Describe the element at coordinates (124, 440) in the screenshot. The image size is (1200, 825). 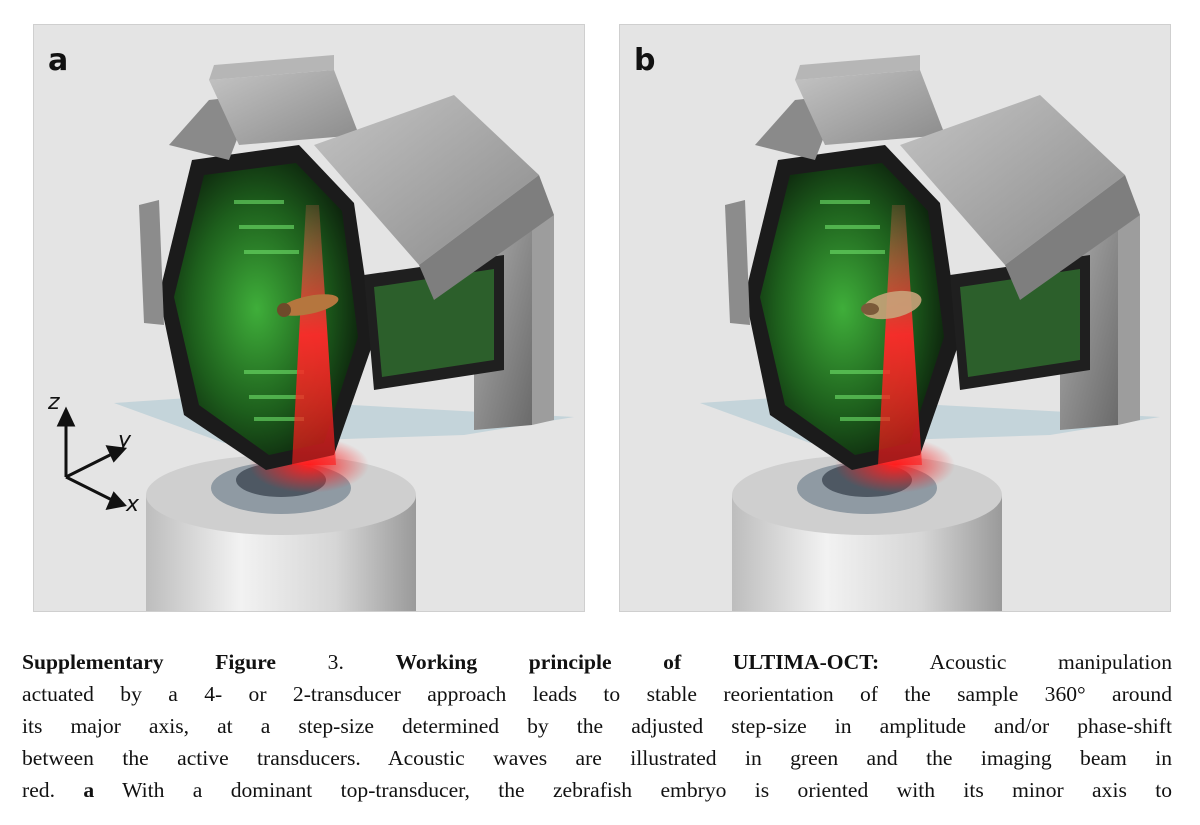
I see `y-axis-label: y` at that location.